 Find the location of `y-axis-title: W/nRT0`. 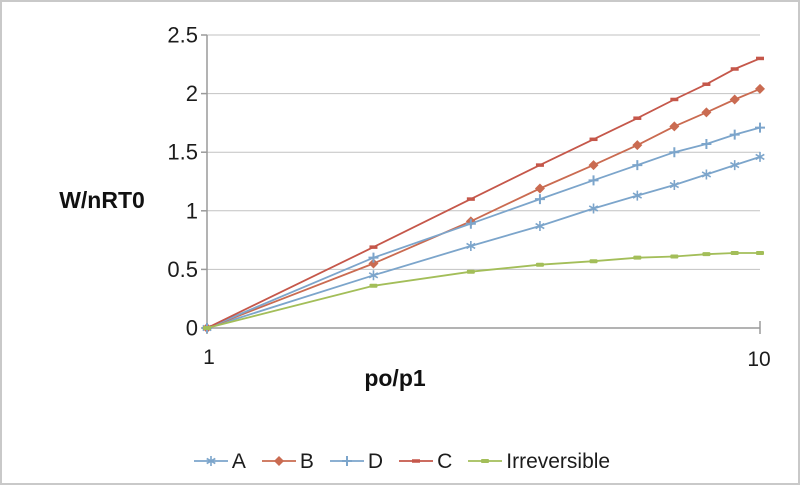

y-axis-title: W/nRT0 is located at coordinates (102, 200).